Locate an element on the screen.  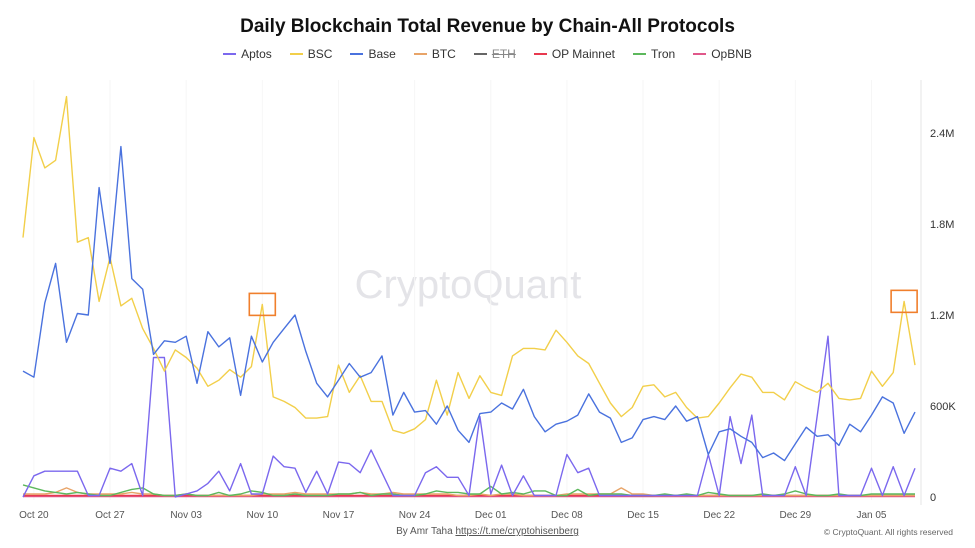
legend-label: ETH is located at coordinates (503, 54).